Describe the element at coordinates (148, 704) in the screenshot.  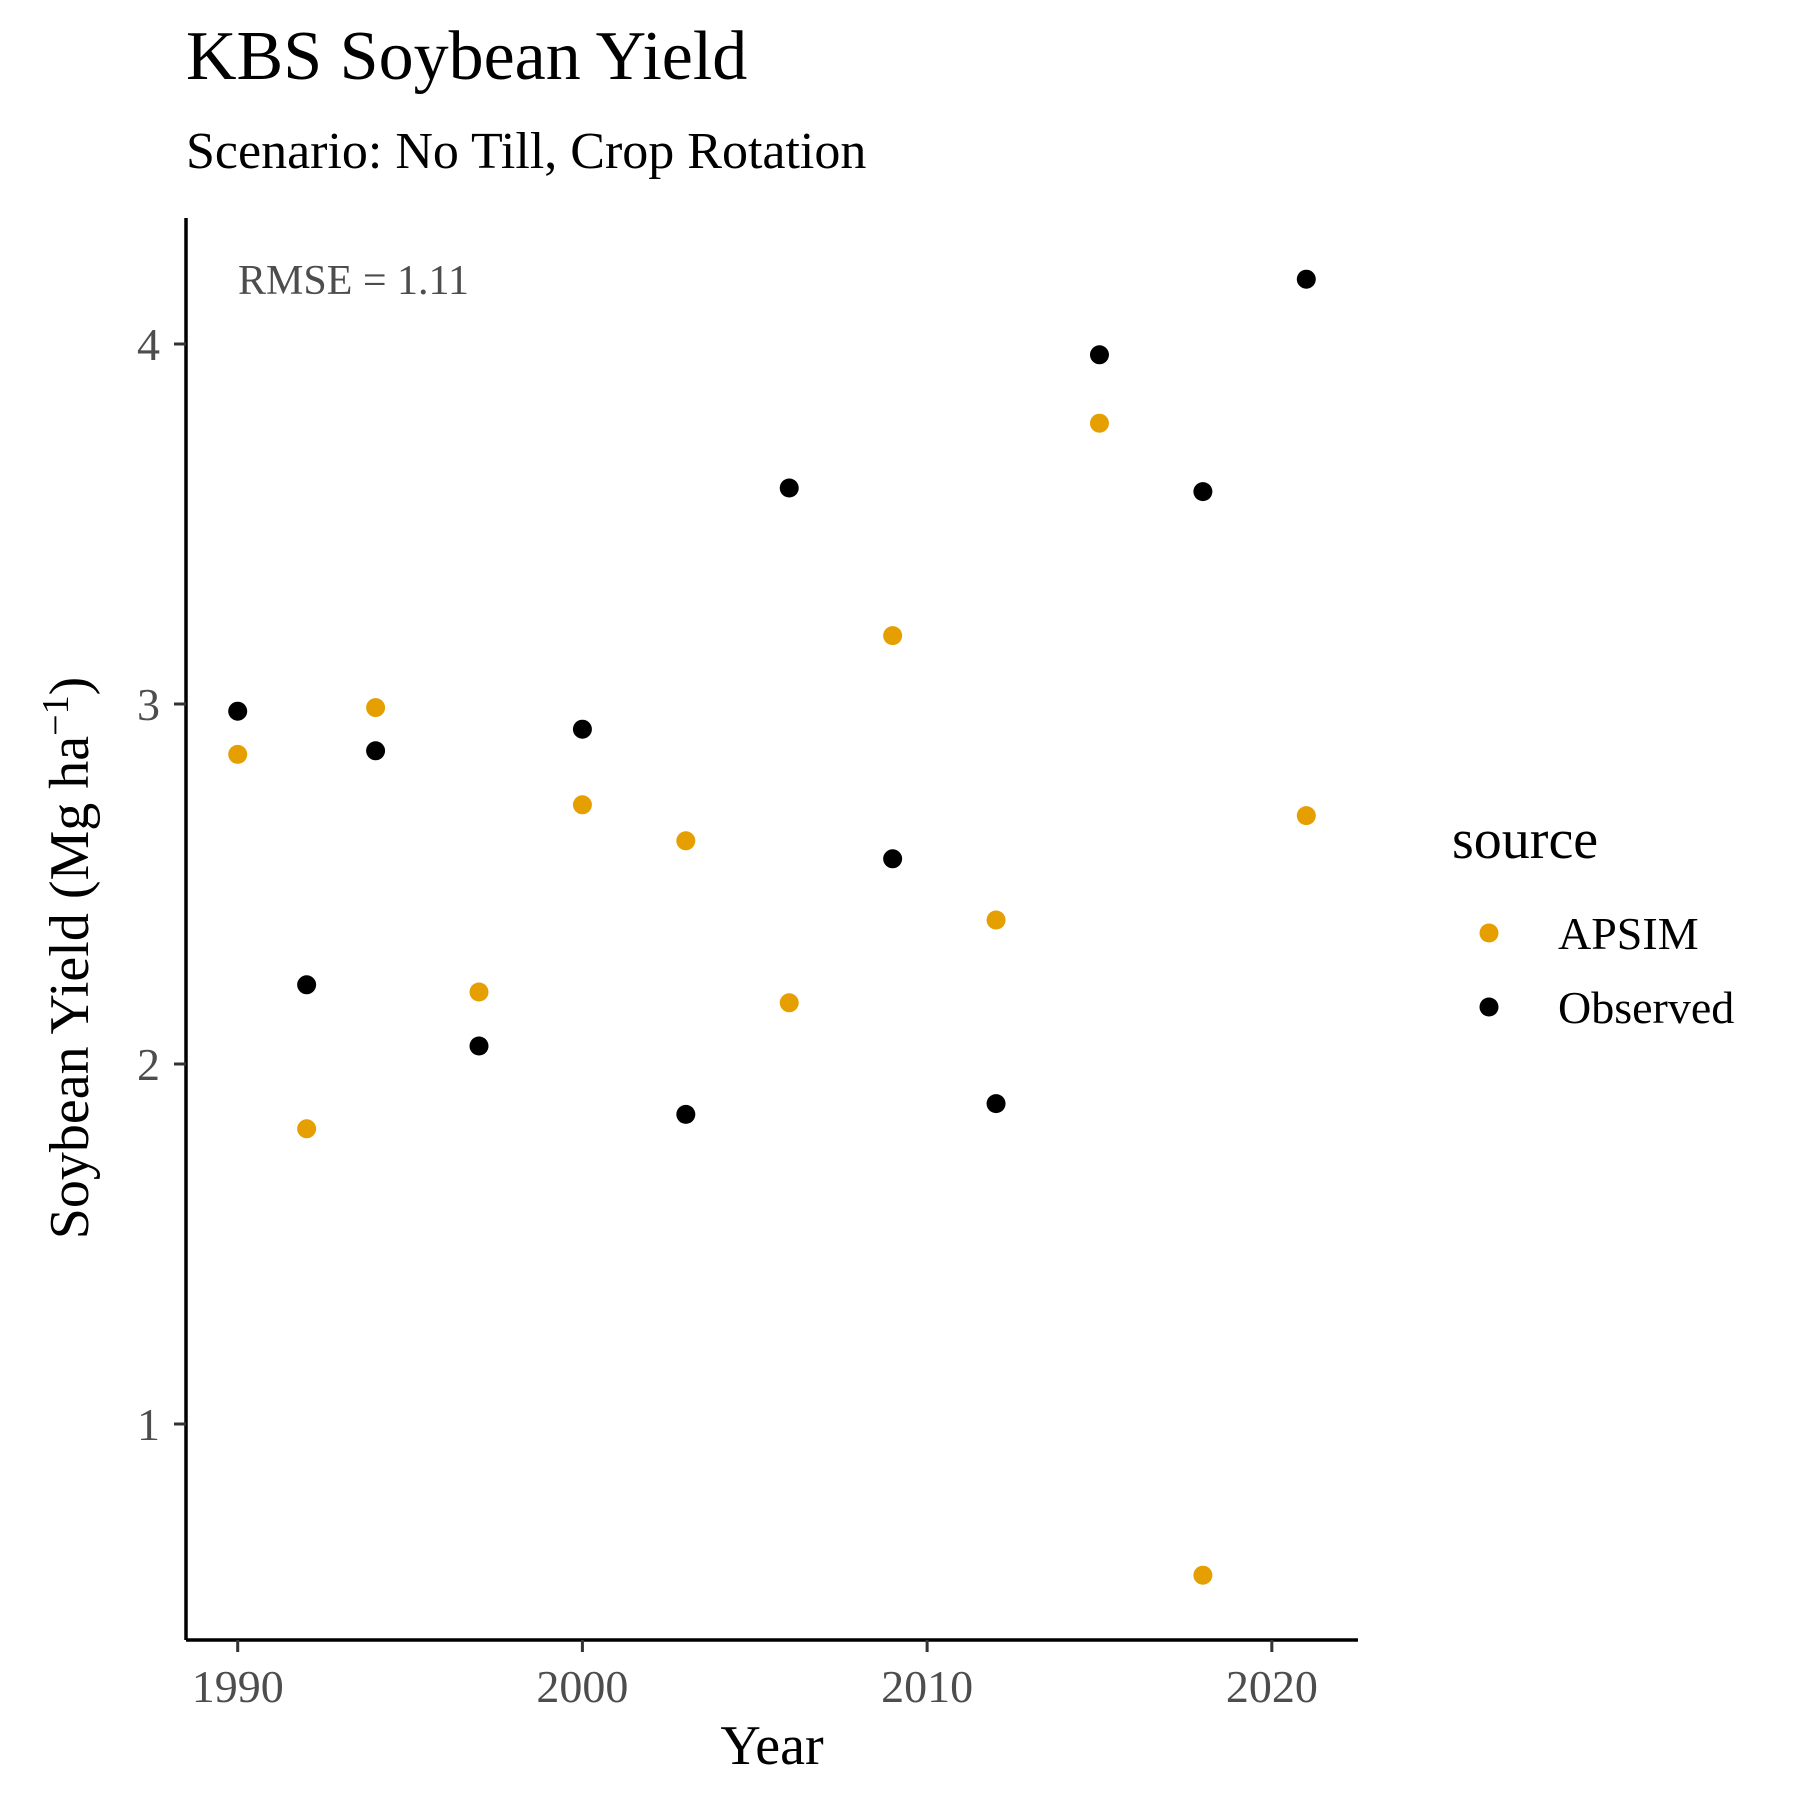
I see `y-tick-label: 3` at that location.